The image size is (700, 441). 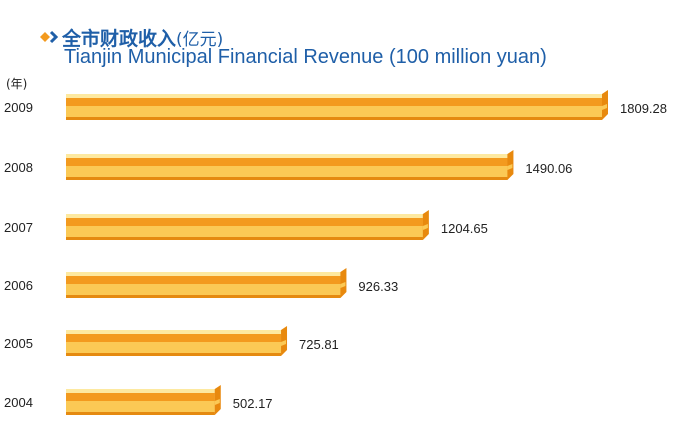 What do you see at coordinates (51, 39) in the screenshot?
I see `bullet-icon` at bounding box center [51, 39].